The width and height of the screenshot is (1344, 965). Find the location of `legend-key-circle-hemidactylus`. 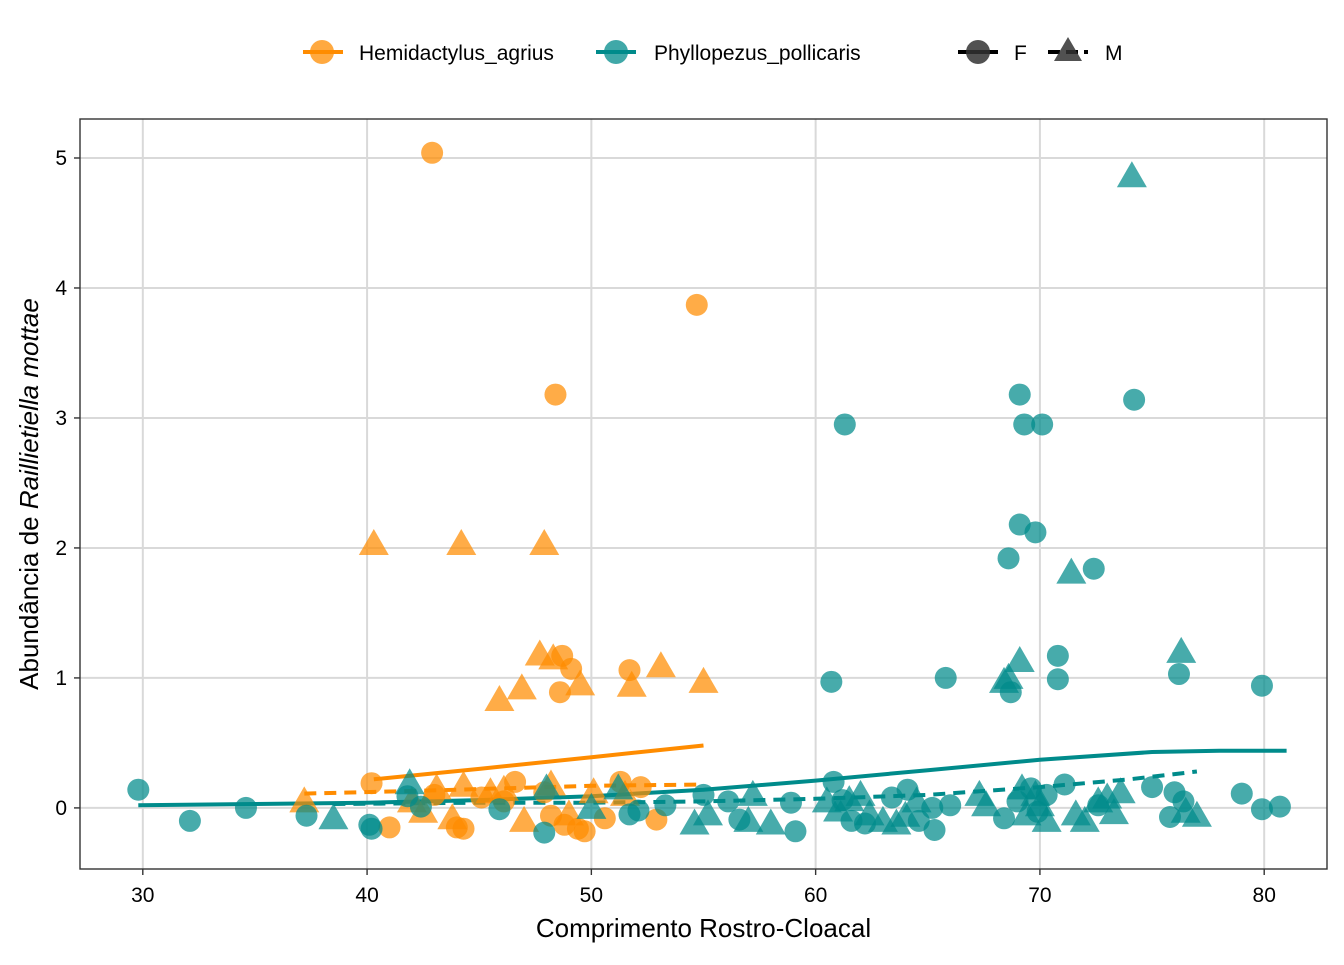

legend-key-circle-hemidactylus is located at coordinates (322, 52).